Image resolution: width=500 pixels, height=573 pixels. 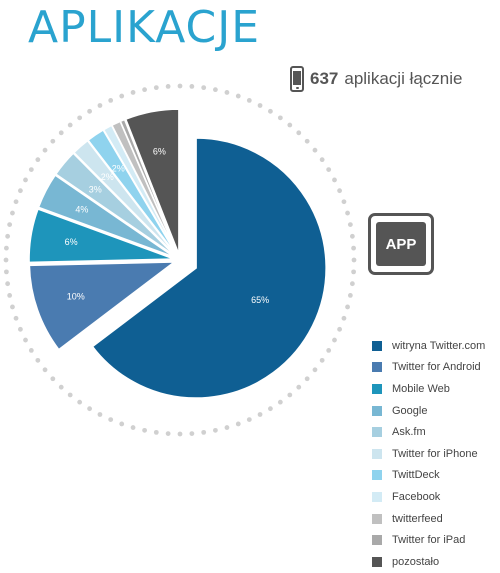 I want to click on legend-item: Twitter for Android, so click(x=428, y=368).